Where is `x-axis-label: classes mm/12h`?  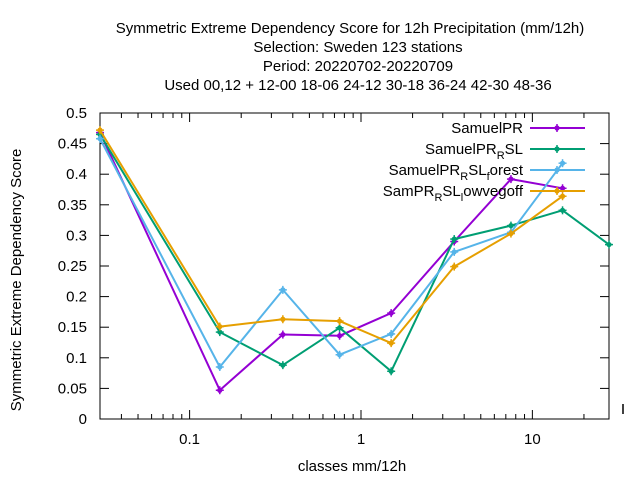 x-axis-label: classes mm/12h is located at coordinates (352, 466).